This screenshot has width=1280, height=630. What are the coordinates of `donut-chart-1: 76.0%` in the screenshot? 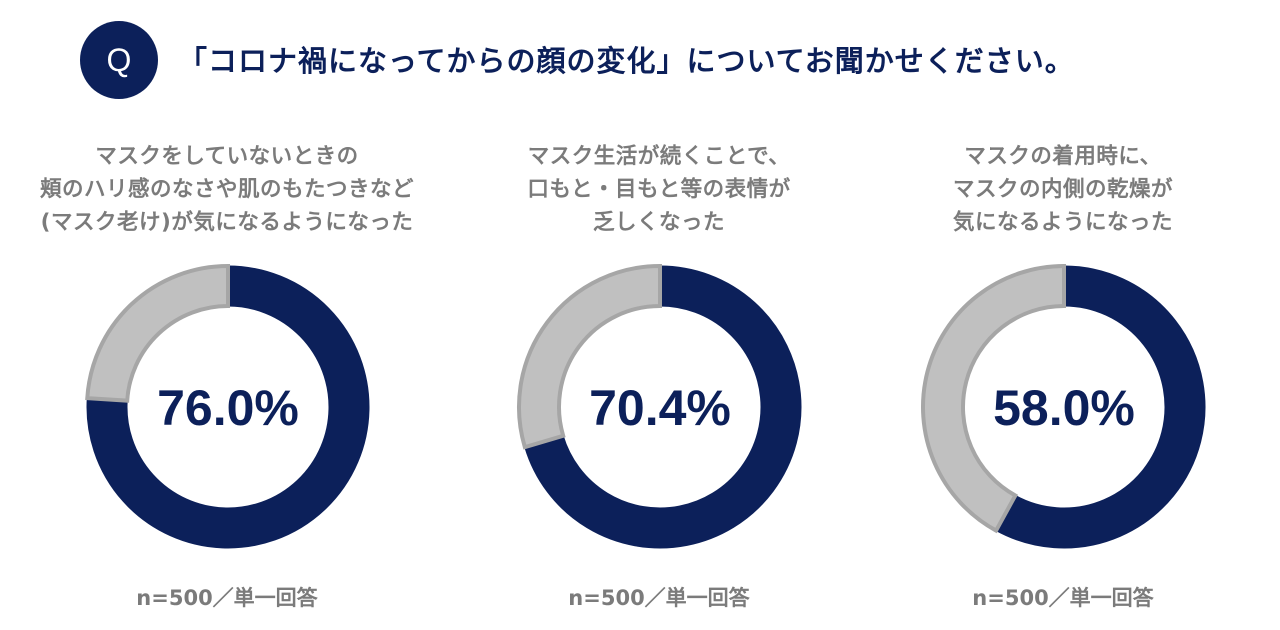 It's located at (227, 406).